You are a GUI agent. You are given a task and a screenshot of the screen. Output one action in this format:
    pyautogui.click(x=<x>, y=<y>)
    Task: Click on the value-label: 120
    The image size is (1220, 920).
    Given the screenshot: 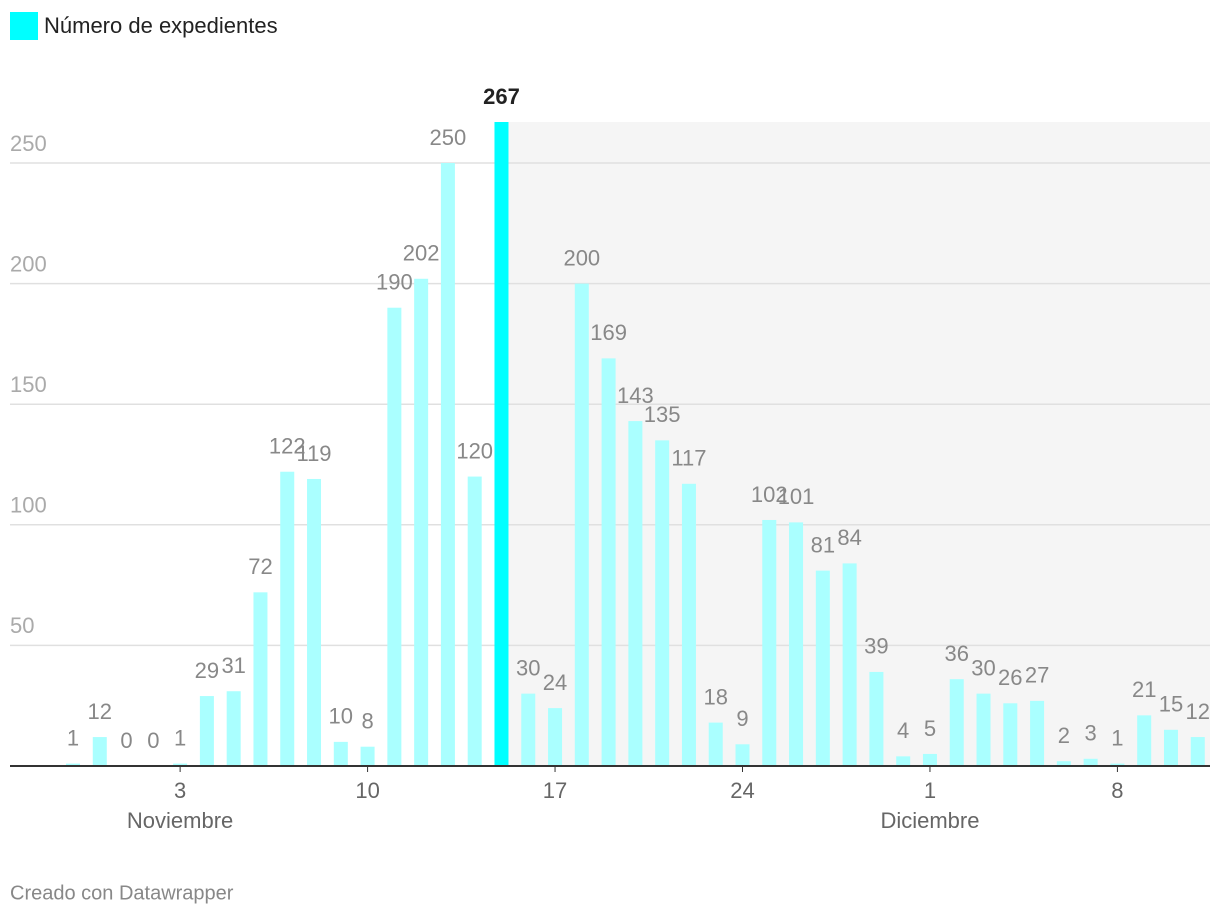 What is the action you would take?
    pyautogui.click(x=474, y=450)
    